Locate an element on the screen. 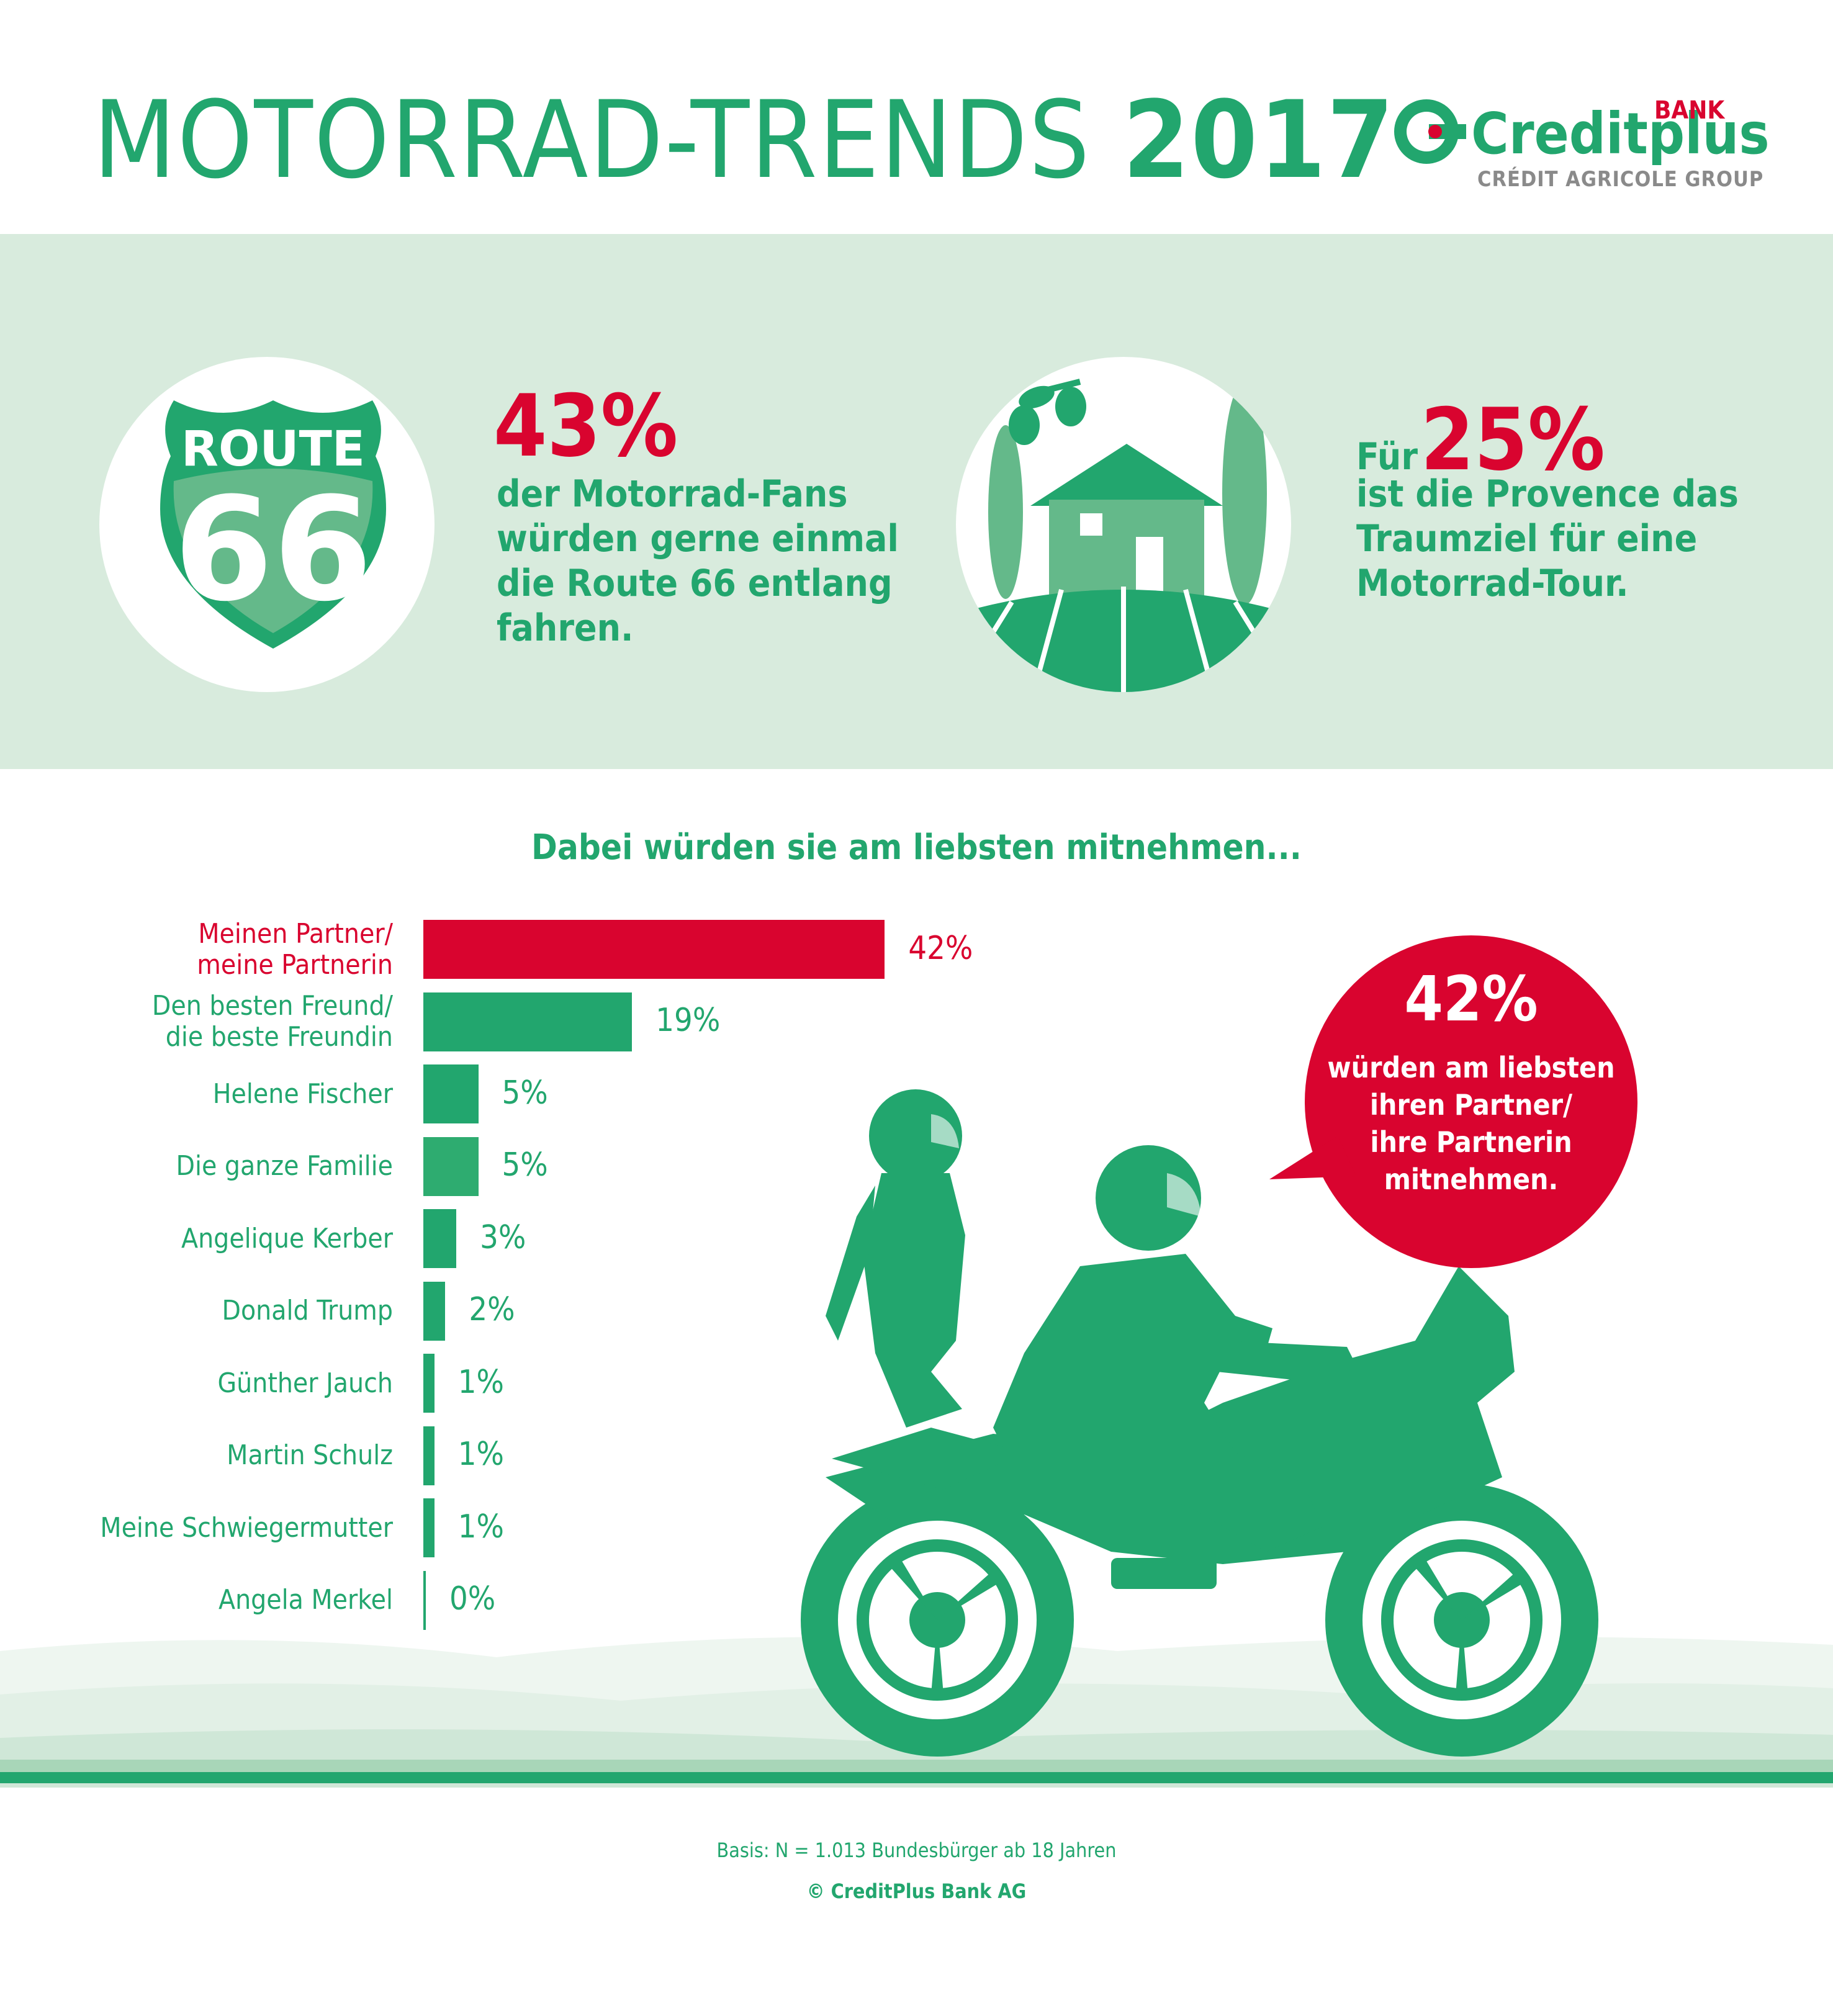 The width and height of the screenshot is (1833, 2016). category-label-line: Die ganze Familie is located at coordinates (284, 1166).